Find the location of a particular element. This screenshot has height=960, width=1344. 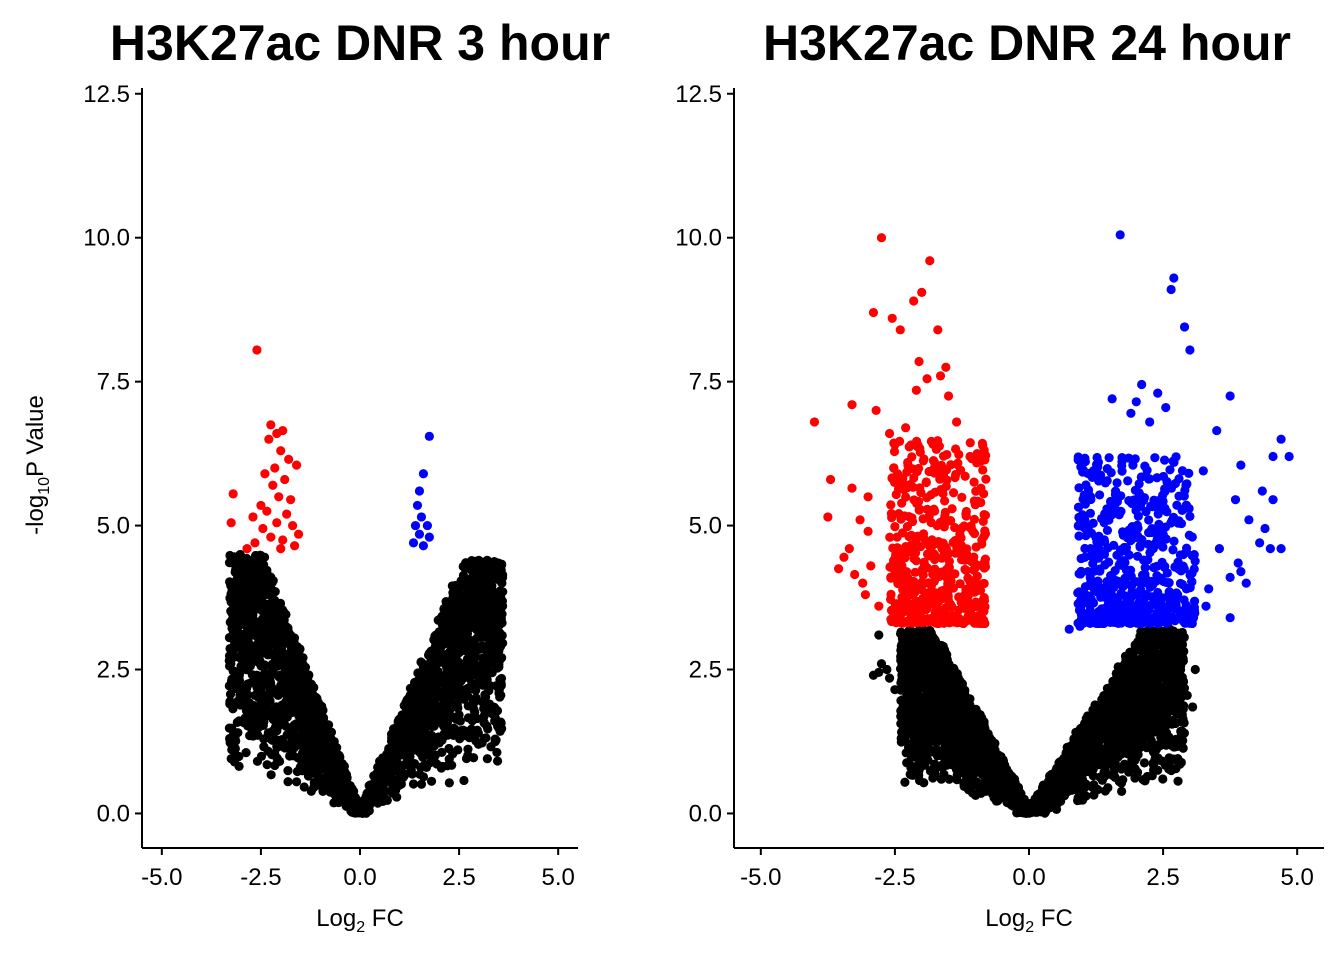

ns-point-cloud is located at coordinates (366, 683).